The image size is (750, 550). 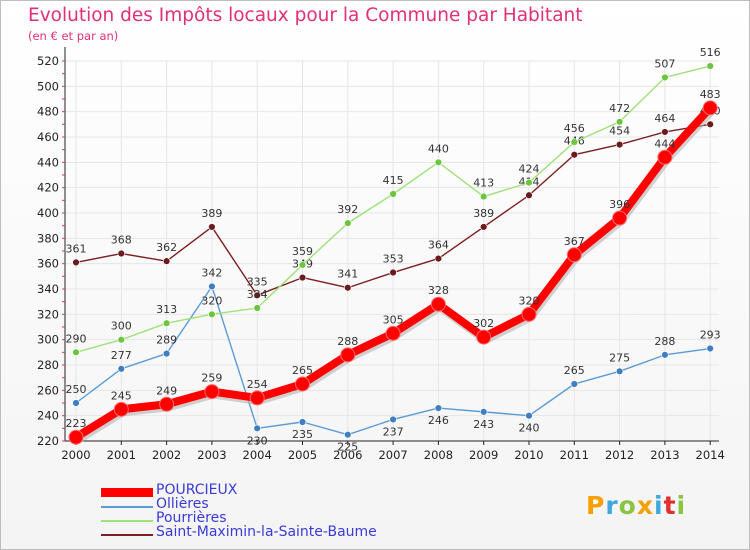 What do you see at coordinates (710, 94) in the screenshot?
I see `data-label: 483` at bounding box center [710, 94].